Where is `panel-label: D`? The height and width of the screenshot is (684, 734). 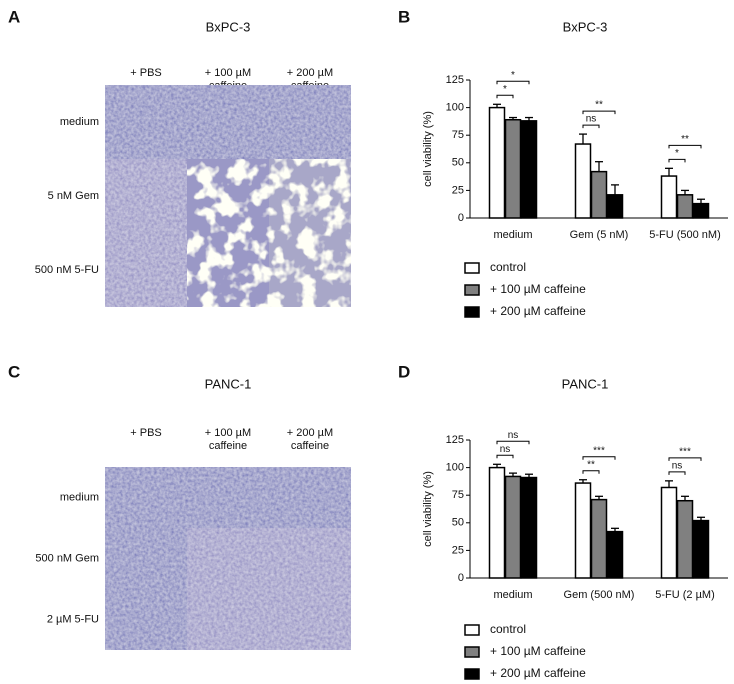
panel-label: D is located at coordinates (404, 371).